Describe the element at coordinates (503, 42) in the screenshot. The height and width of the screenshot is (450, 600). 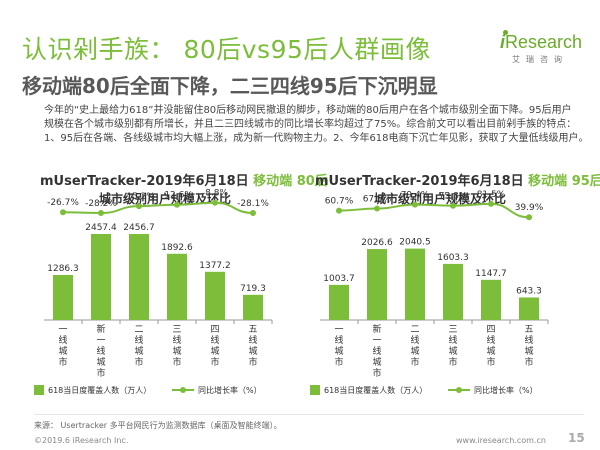
I see `logo-prefix: i` at that location.